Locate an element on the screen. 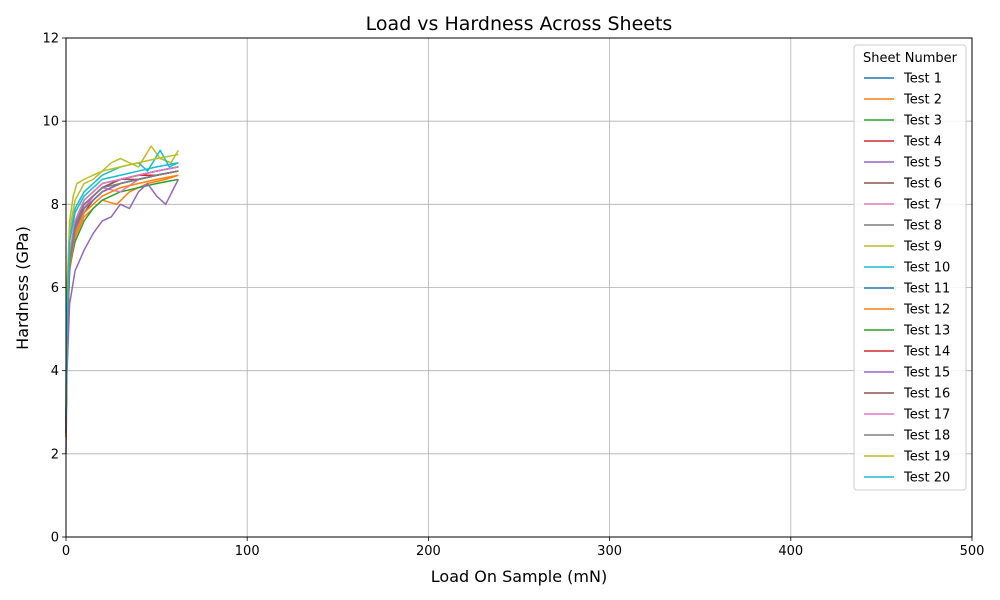 The image size is (1000, 600). x-axis-title: Load On Sample (mN) is located at coordinates (519, 576).